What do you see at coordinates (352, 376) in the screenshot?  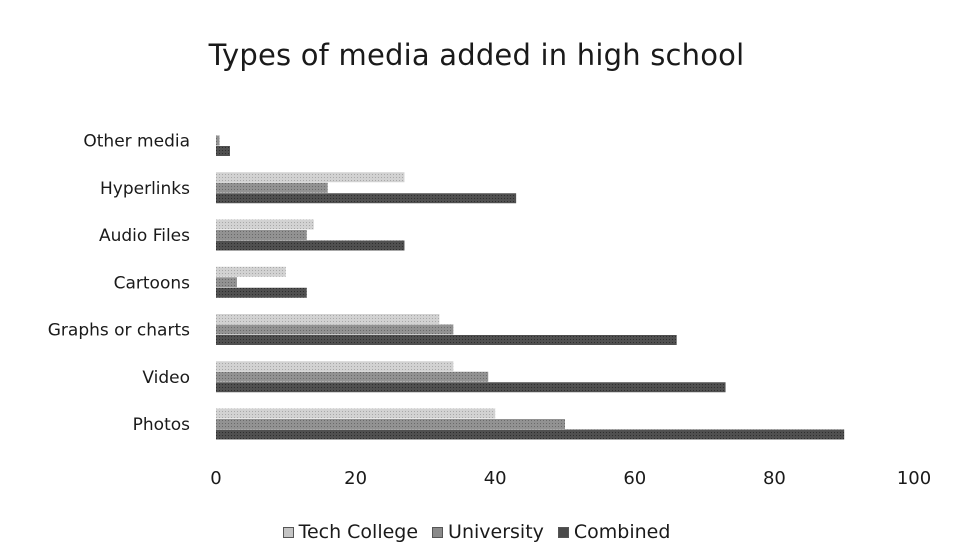 I see `bar-university-video` at bounding box center [352, 376].